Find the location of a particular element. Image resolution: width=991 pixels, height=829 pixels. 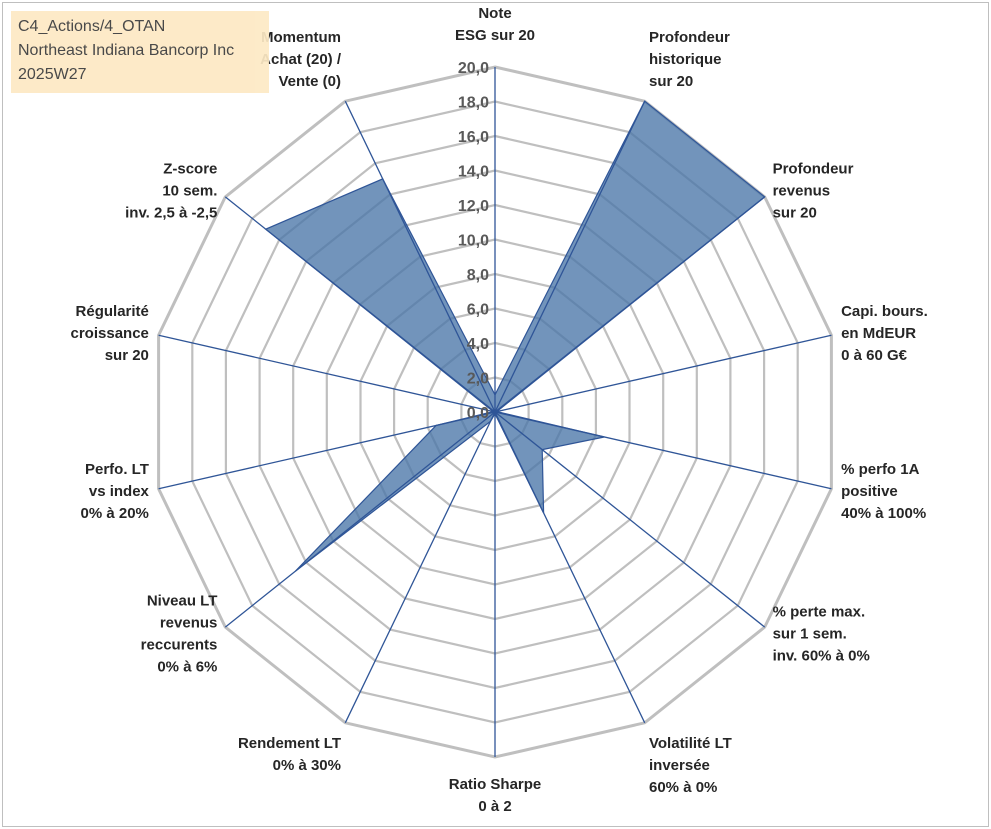

axis-label-11: Régularité croissance sur 20 is located at coordinates (110, 333).